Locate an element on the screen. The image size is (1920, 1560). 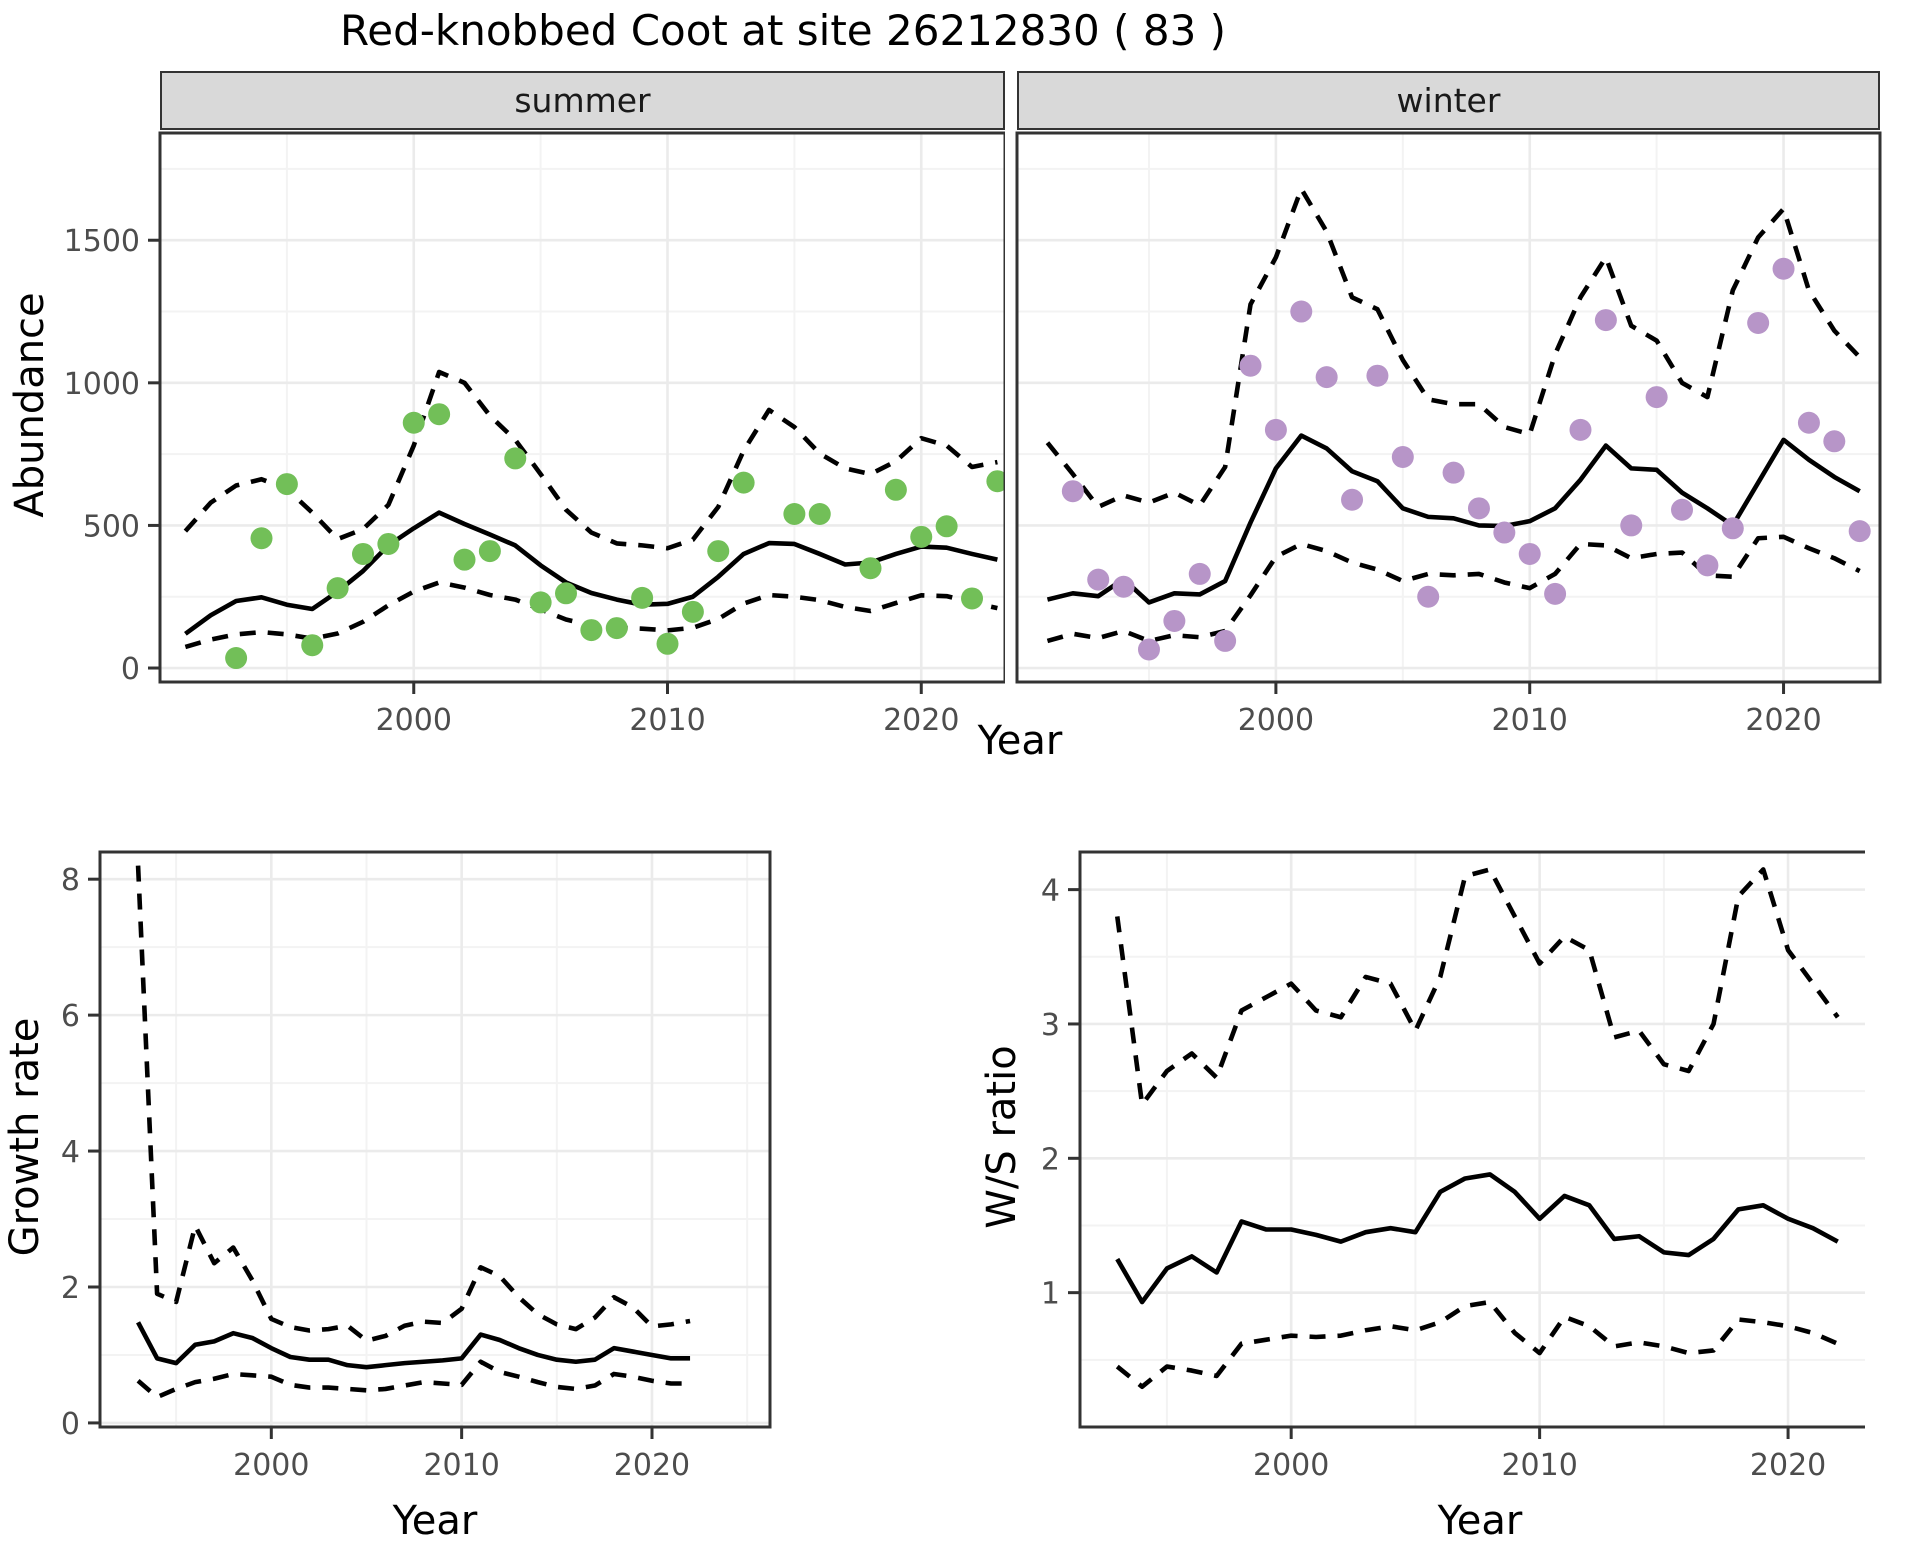
panel-background is located at coordinates (435, 1139).